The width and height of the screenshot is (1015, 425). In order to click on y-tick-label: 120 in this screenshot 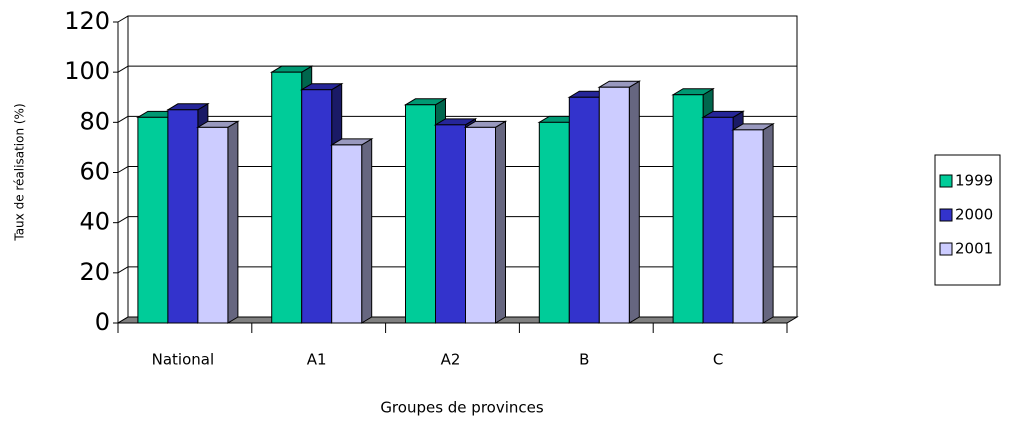, I will do `click(87, 21)`.